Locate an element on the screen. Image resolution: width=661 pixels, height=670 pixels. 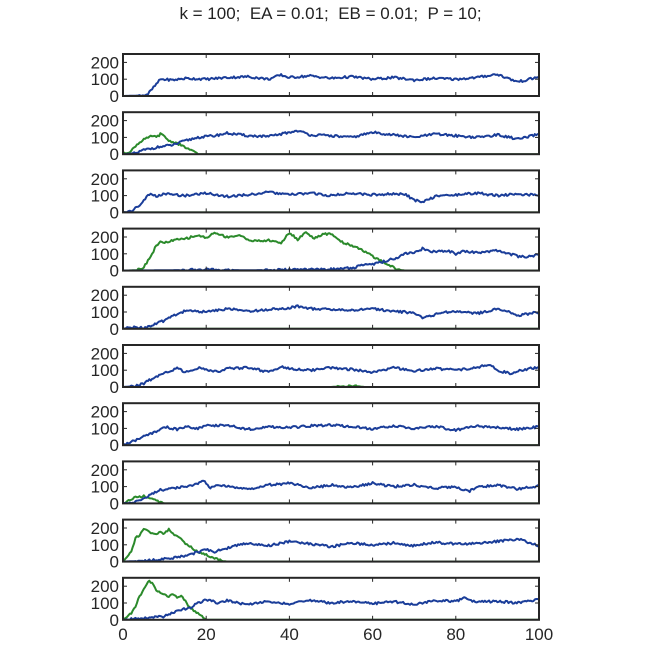
x-tick-label: 100 is located at coordinates (539, 634).